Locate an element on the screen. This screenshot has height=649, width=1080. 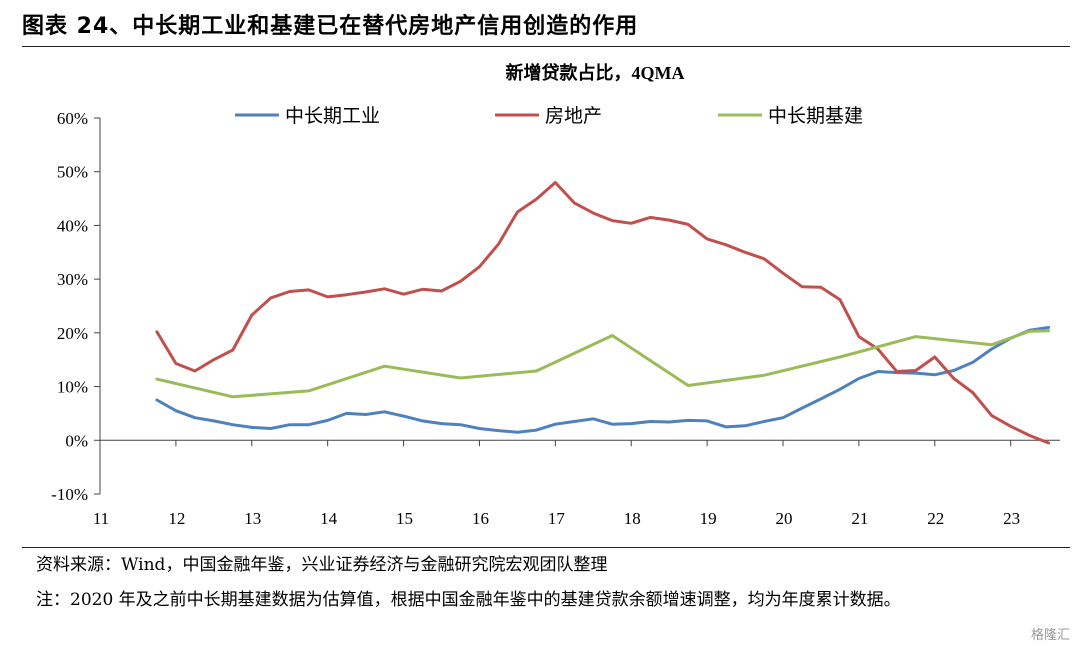
x-tick-label: 15 is located at coordinates (404, 518).